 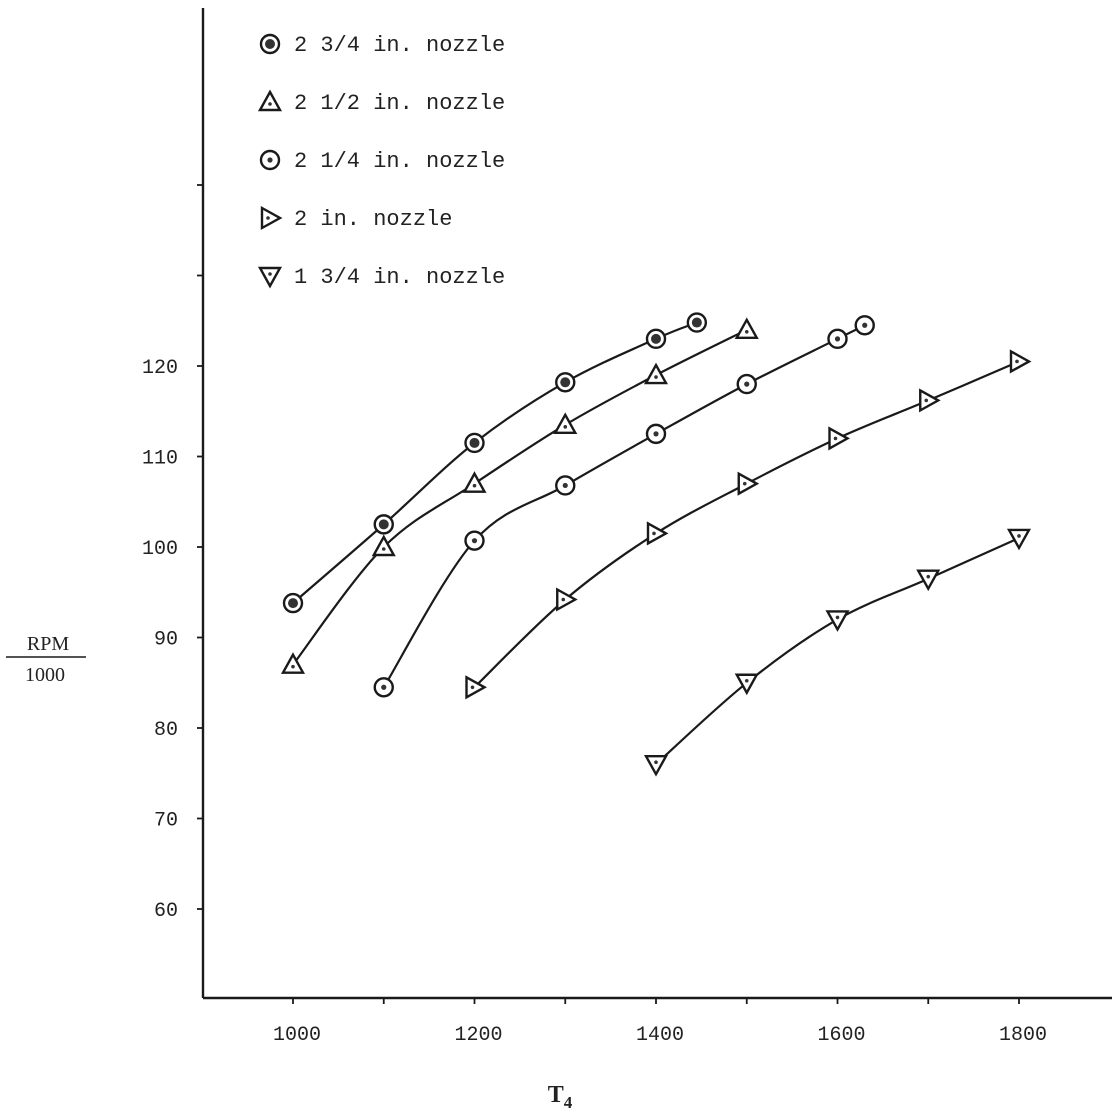 I want to click on x-axis-title: T4, so click(x=560, y=1097).